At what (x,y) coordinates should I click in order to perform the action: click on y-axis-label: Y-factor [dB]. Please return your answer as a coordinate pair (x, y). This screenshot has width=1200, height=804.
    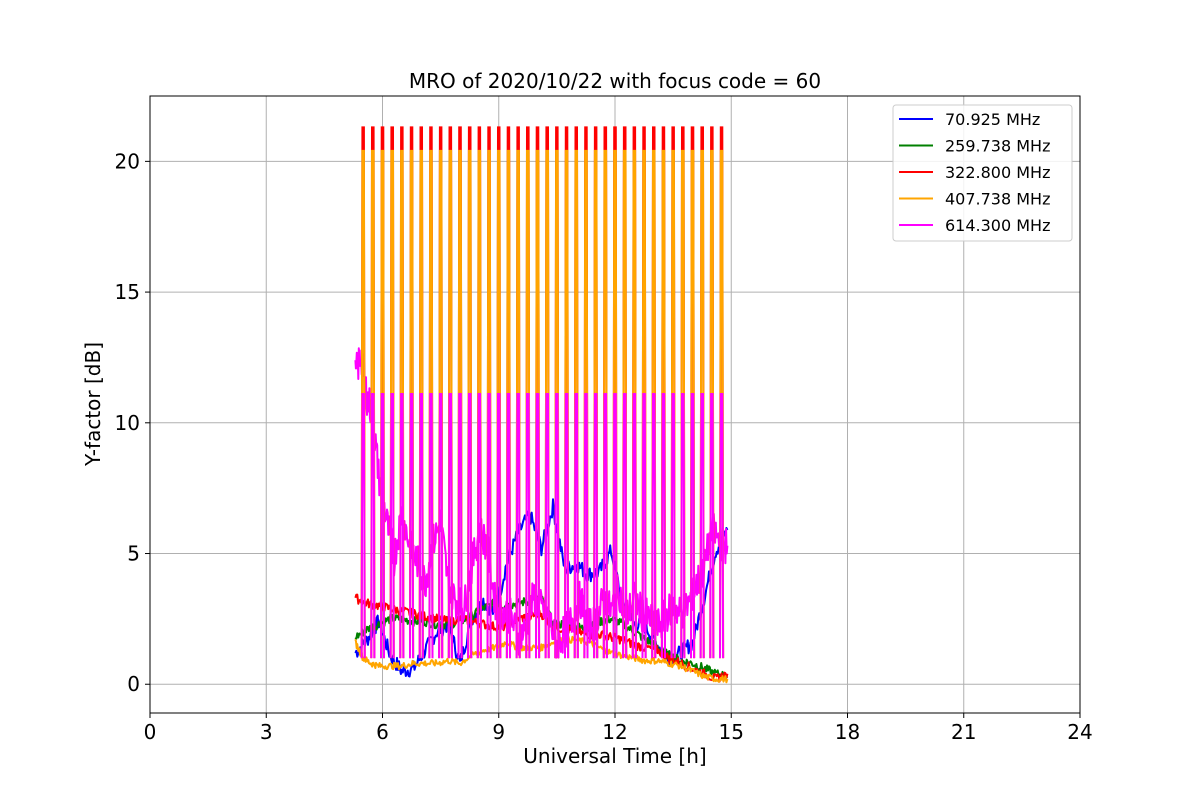
    Looking at the image, I should click on (93, 404).